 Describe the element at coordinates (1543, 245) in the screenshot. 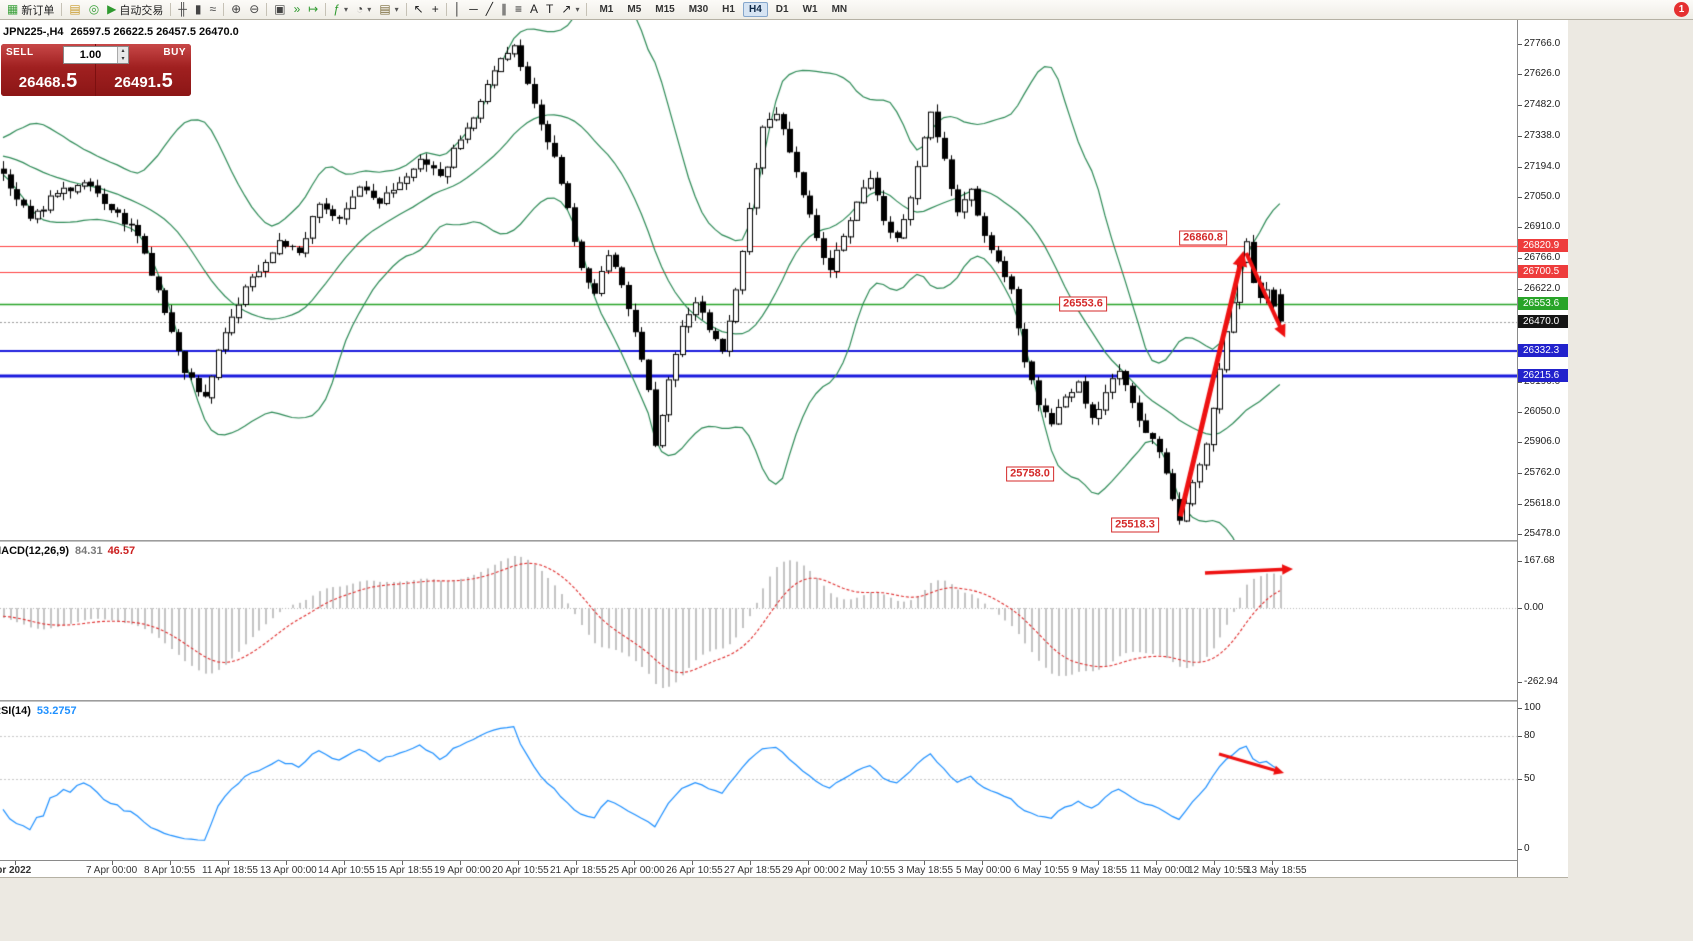

I see `price-marker-chip: 26820.9` at that location.